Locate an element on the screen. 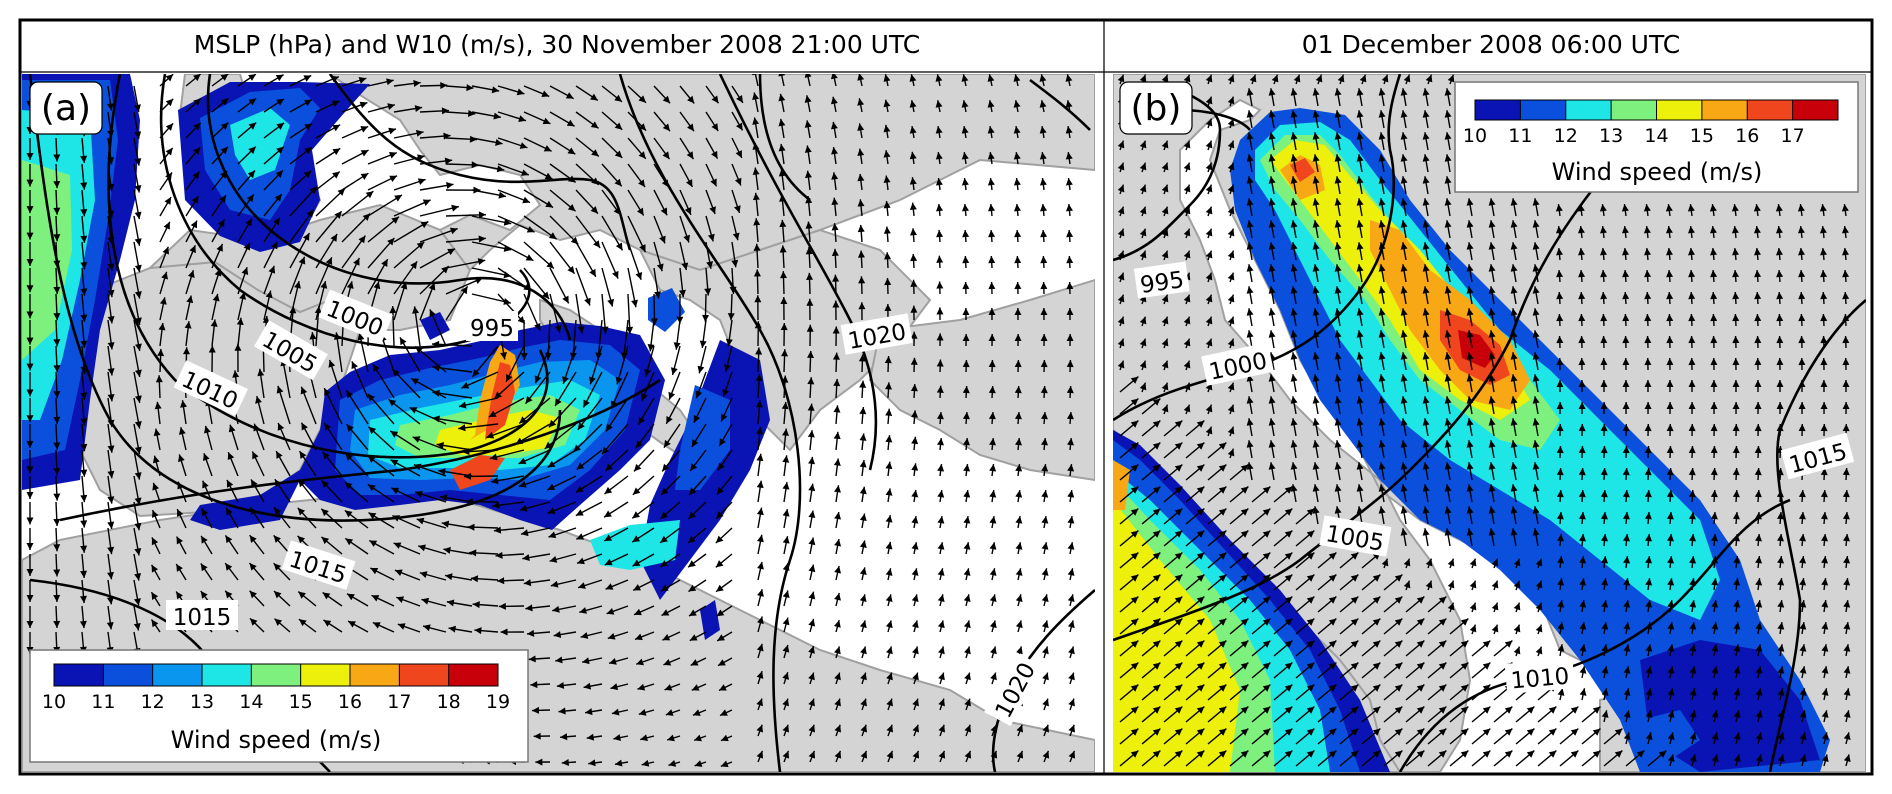 This screenshot has width=1892, height=794. isobar-label: 1010 is located at coordinates (1540, 676).